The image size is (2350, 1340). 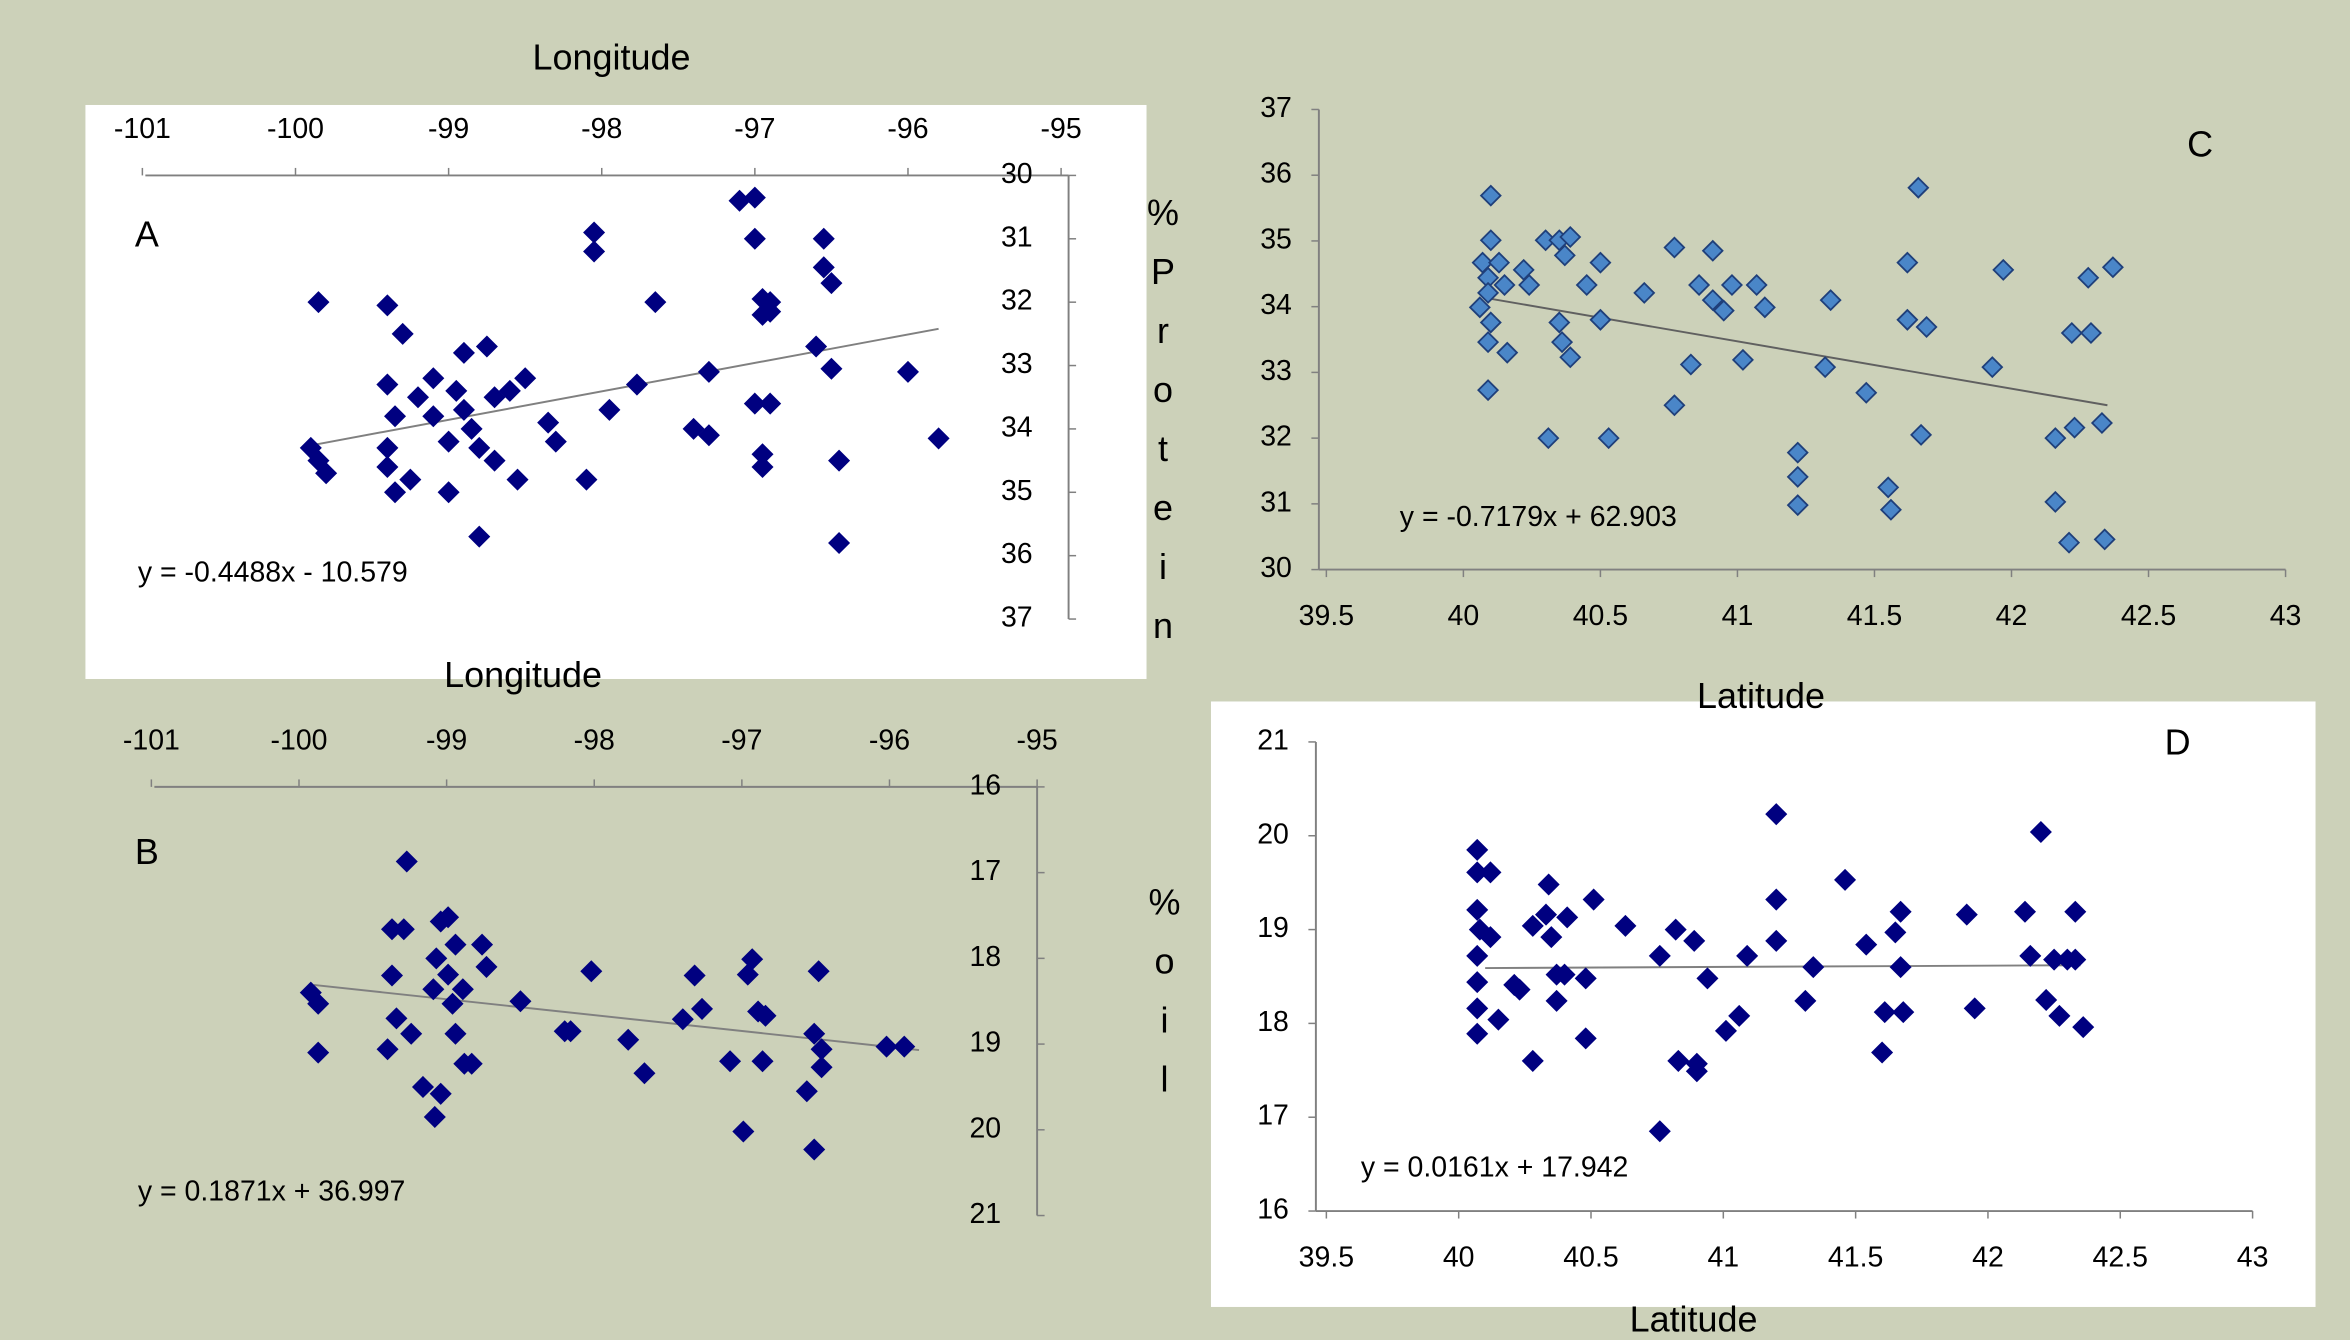 What do you see at coordinates (295, 129) in the screenshot?
I see `x-tick-label: -100` at bounding box center [295, 129].